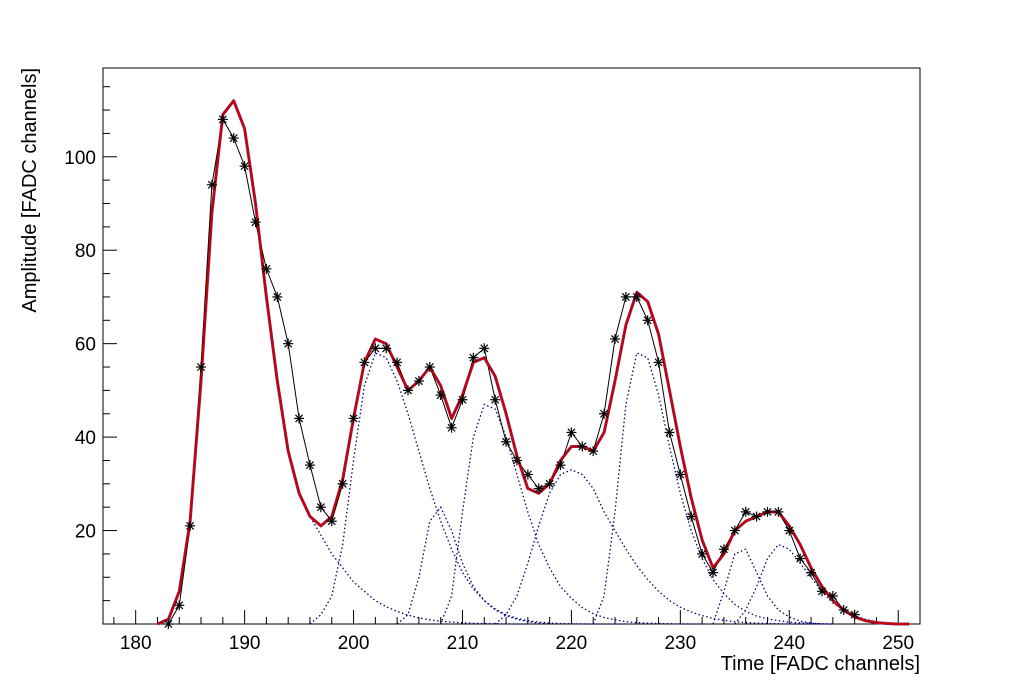  I want to click on x-axis-title: Time [FADC channels], so click(820, 664).